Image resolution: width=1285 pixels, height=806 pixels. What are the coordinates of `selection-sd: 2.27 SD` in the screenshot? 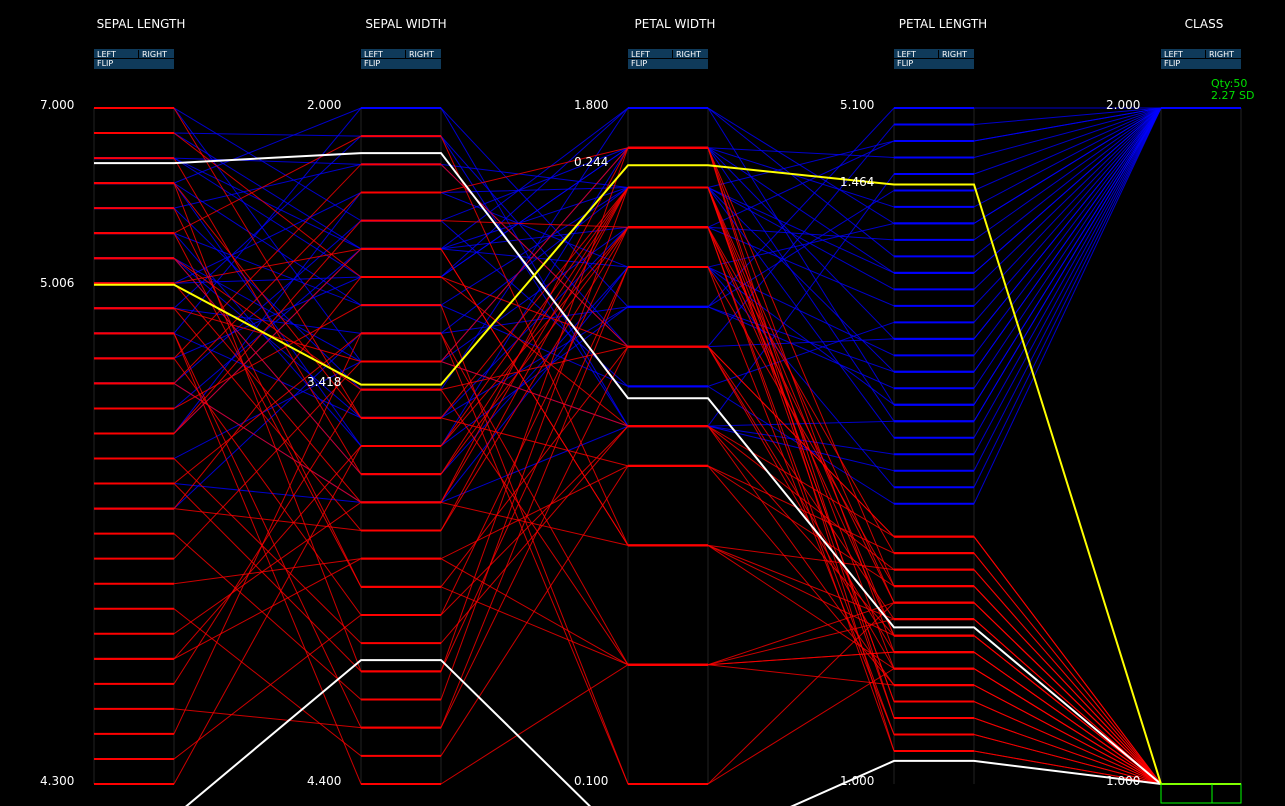 It's located at (1233, 95).